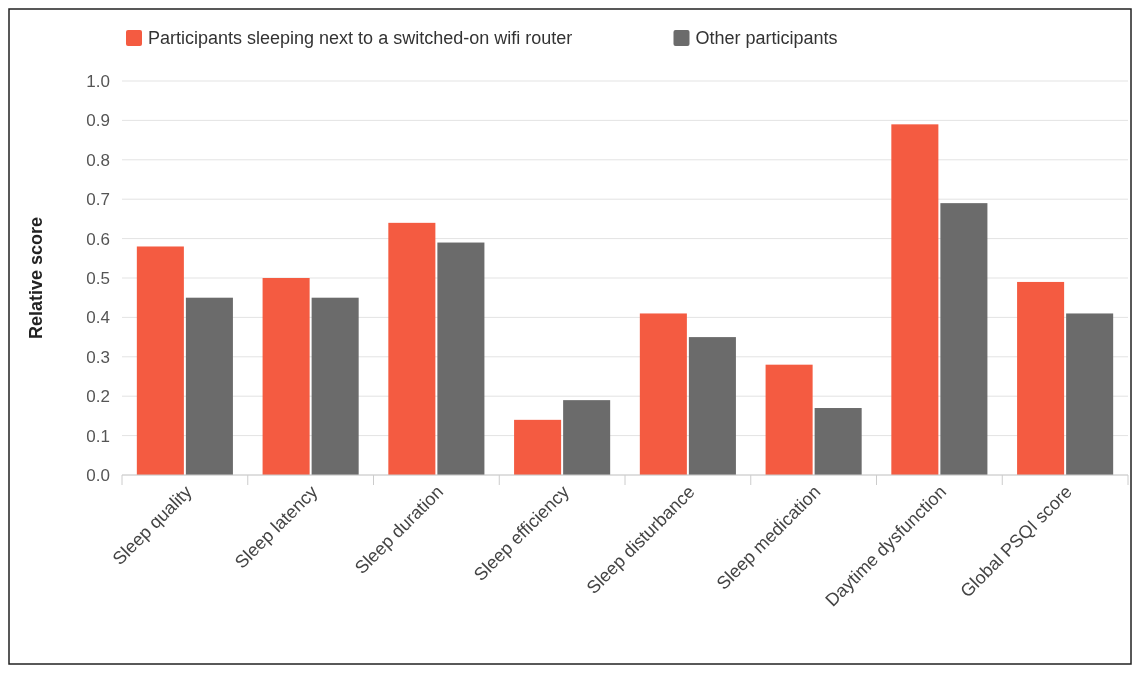 The height and width of the screenshot is (673, 1140). Describe the element at coordinates (98, 318) in the screenshot. I see `y-tick-label: 0.4` at that location.